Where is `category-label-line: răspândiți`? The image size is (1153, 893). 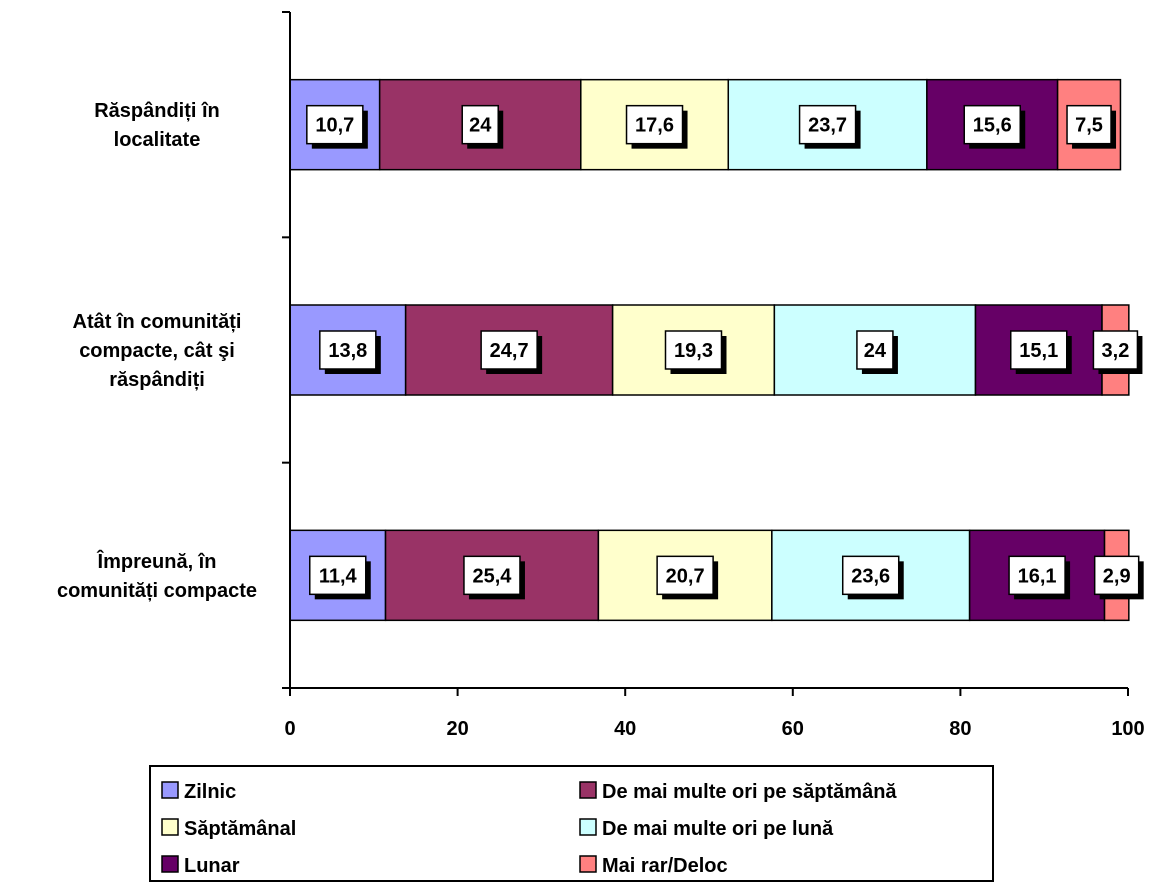 category-label-line: răspândiți is located at coordinates (157, 380).